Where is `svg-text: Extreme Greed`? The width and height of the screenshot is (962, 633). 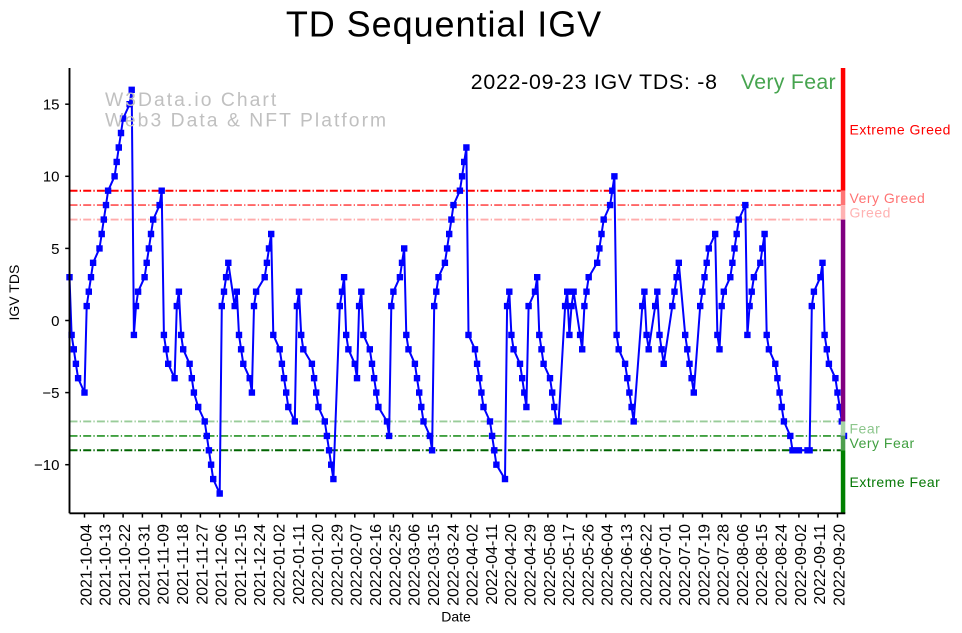 svg-text: Extreme Greed is located at coordinates (900, 129).